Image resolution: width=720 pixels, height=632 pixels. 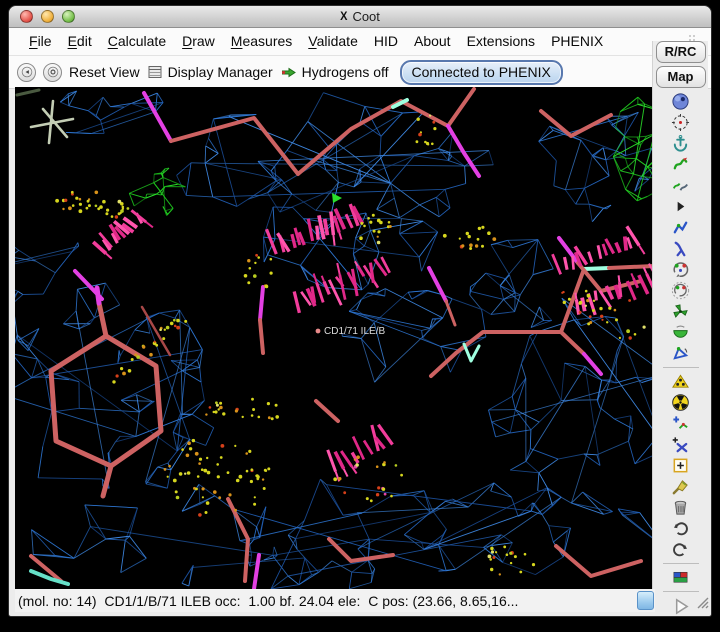 I want to click on record-view-button, so click(x=52, y=72).